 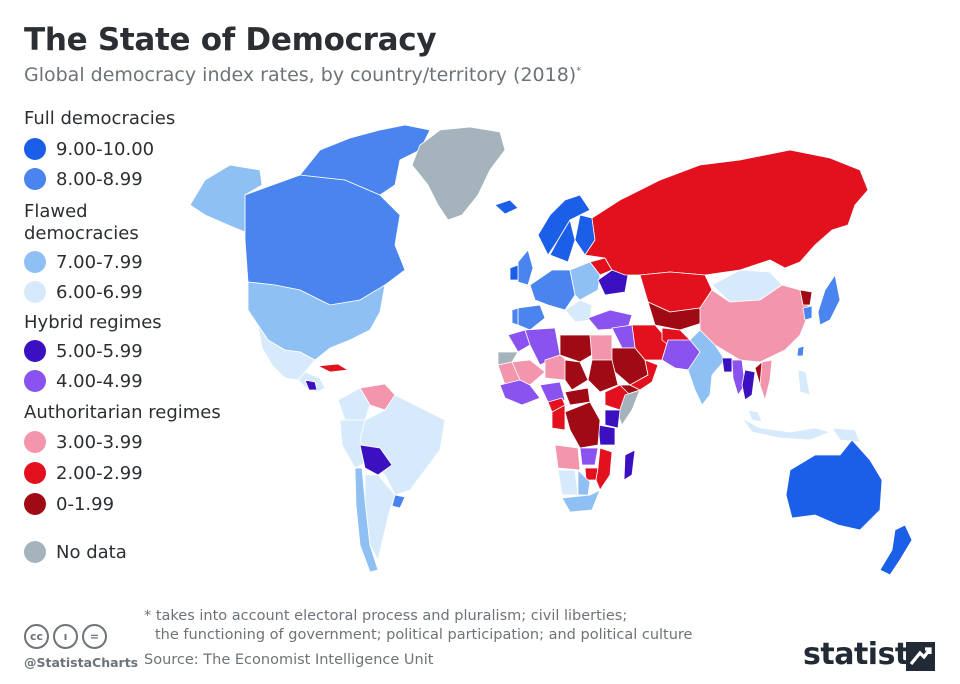 What do you see at coordinates (807, 313) in the screenshot?
I see `region-south-korea` at bounding box center [807, 313].